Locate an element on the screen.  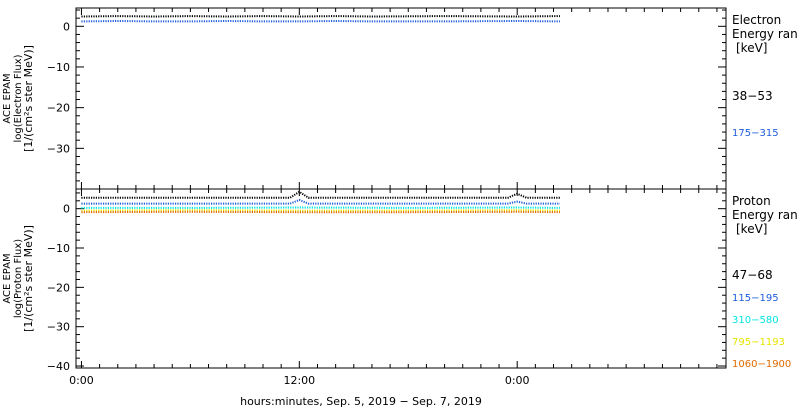
proton-y-tick-label: −30 is located at coordinates (58, 327).